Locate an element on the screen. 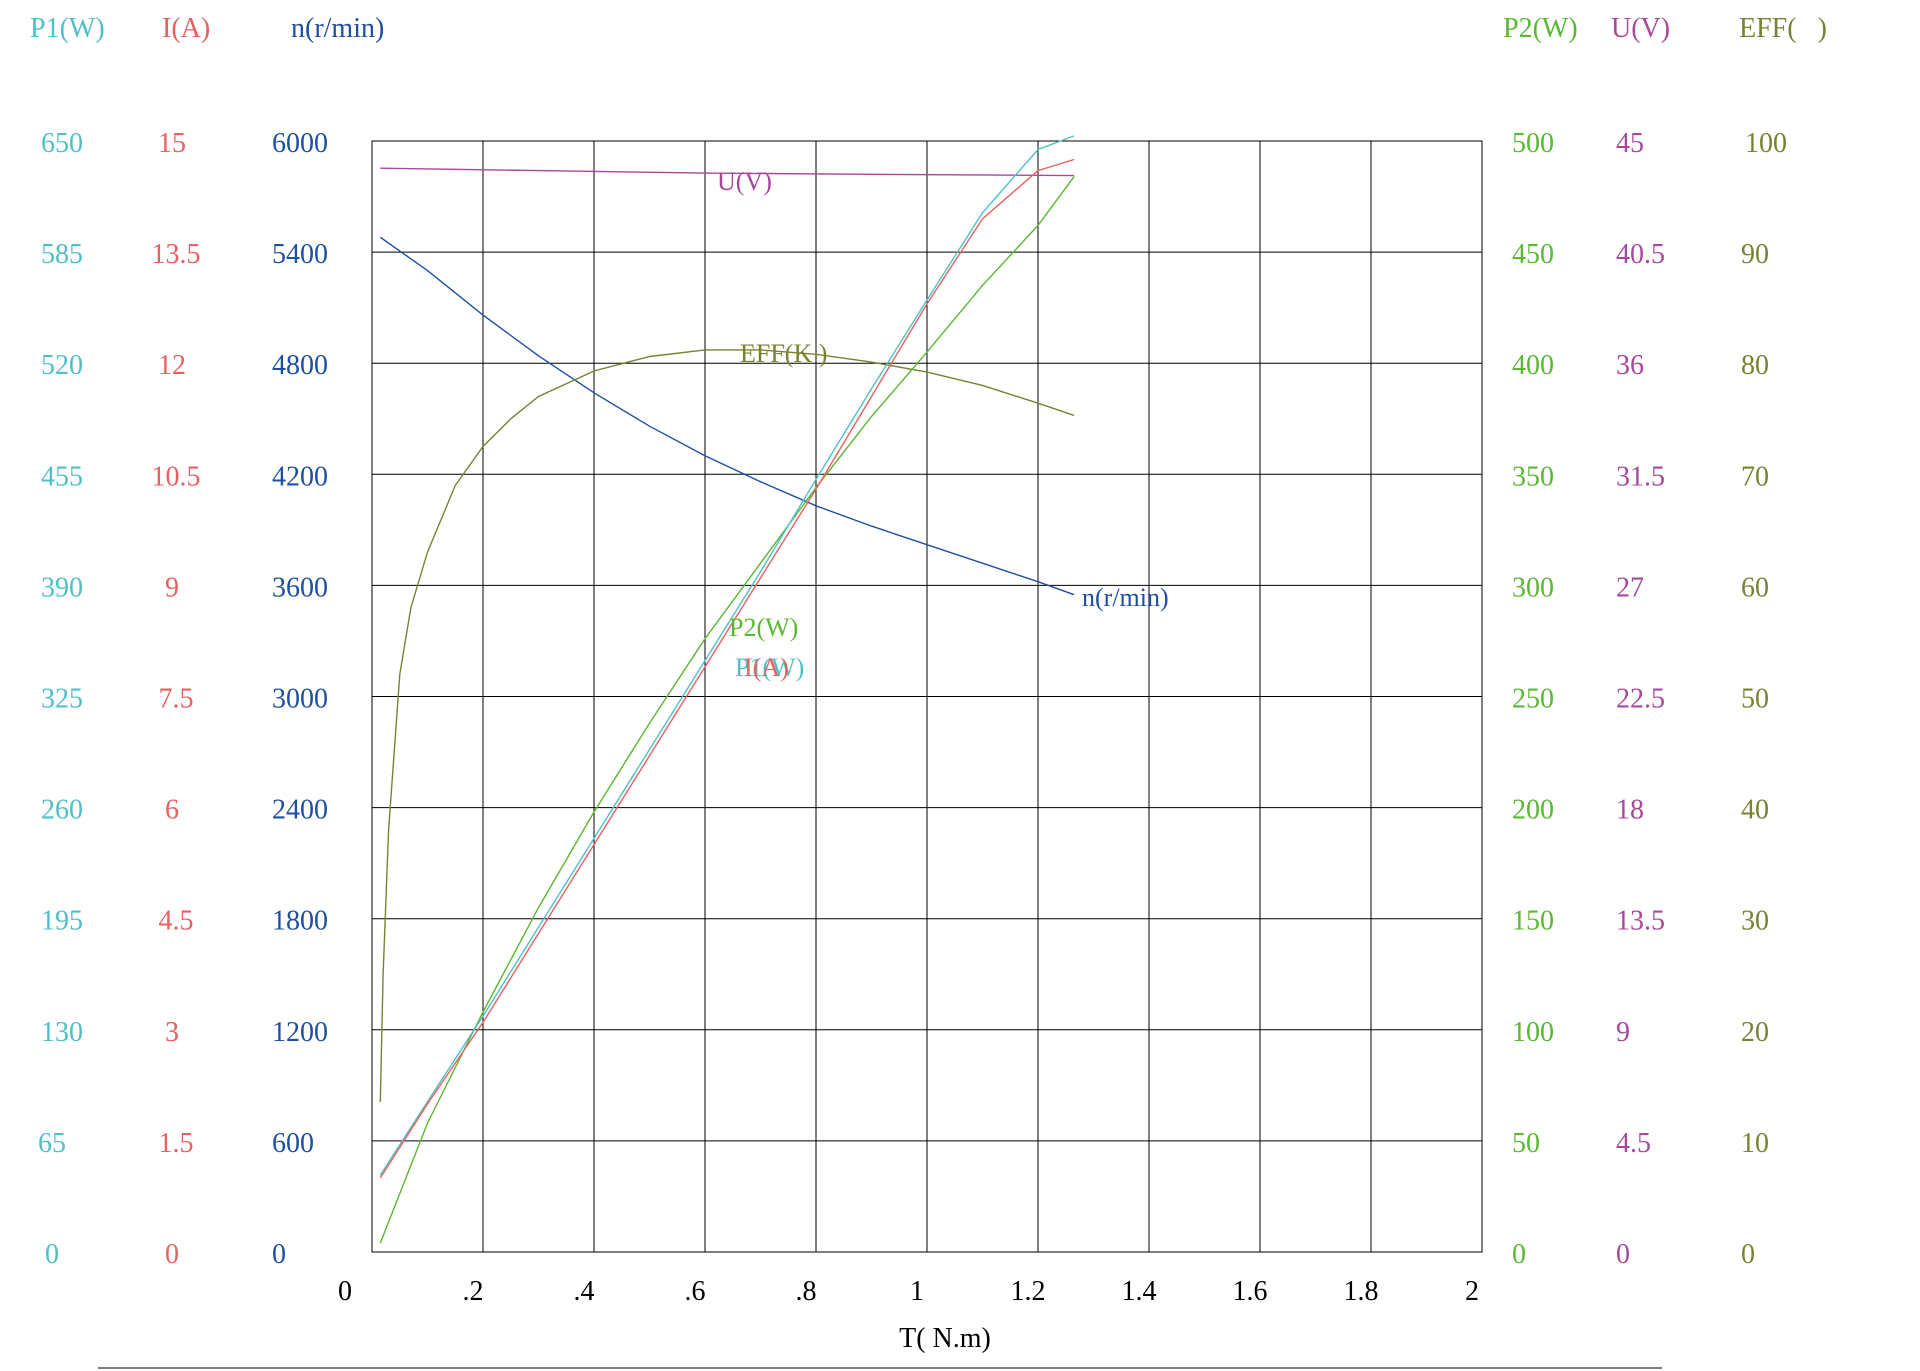  y-tick-label-n: 600 is located at coordinates (293, 1143).